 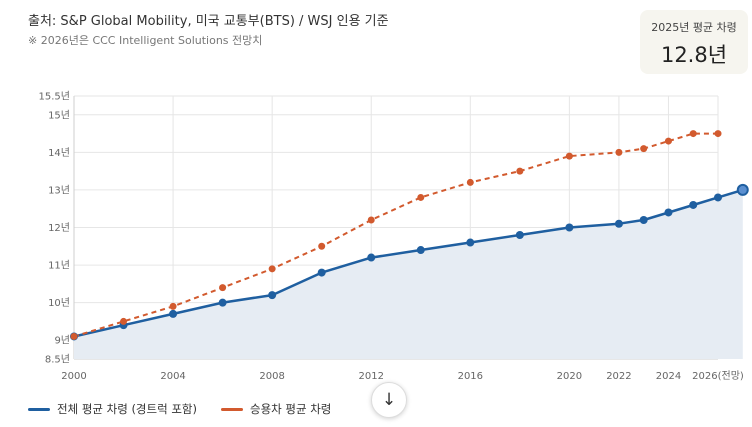 I want to click on legend-item-passenger: 승용차 평균 차령, so click(x=276, y=409).